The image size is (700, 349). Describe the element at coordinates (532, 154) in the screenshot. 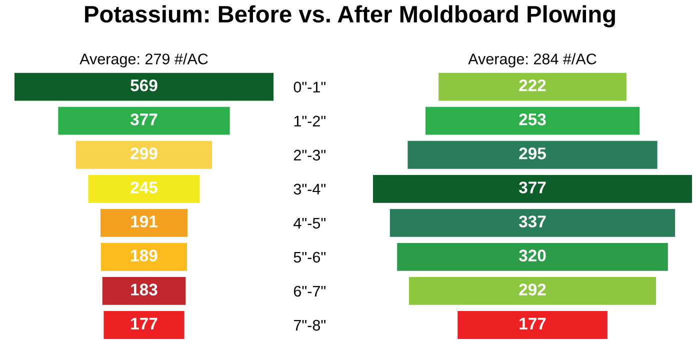

I see `data-label: 295` at that location.